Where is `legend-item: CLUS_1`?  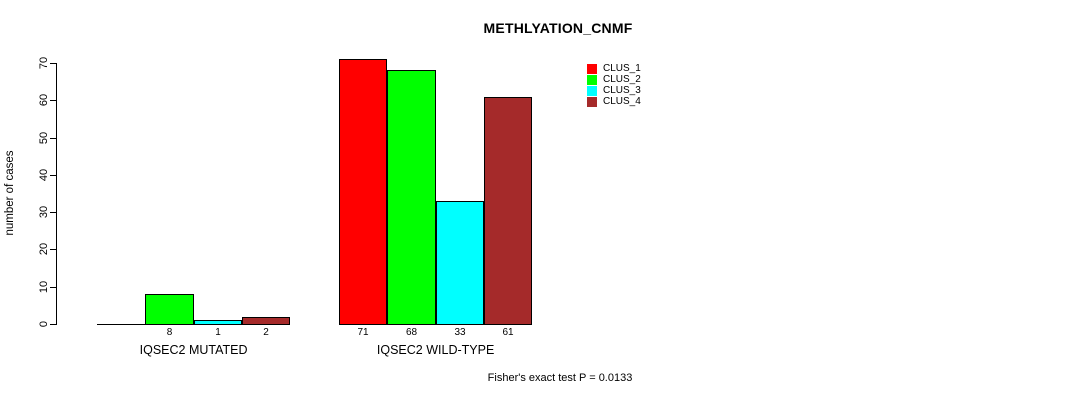
legend-item: CLUS_1 is located at coordinates (614, 68).